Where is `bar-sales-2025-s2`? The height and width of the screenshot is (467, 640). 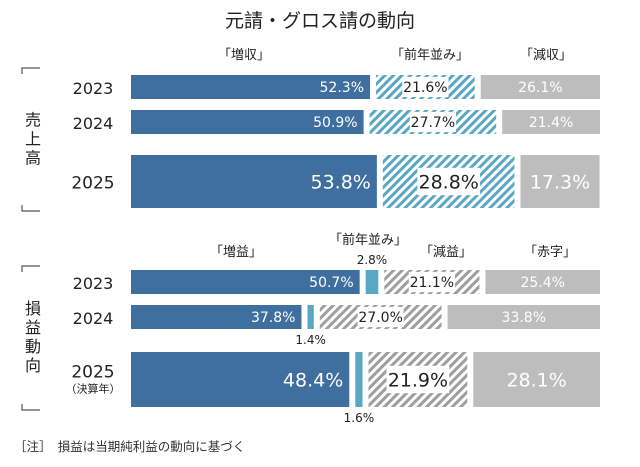
bar-sales-2025-s2 is located at coordinates (560, 181).